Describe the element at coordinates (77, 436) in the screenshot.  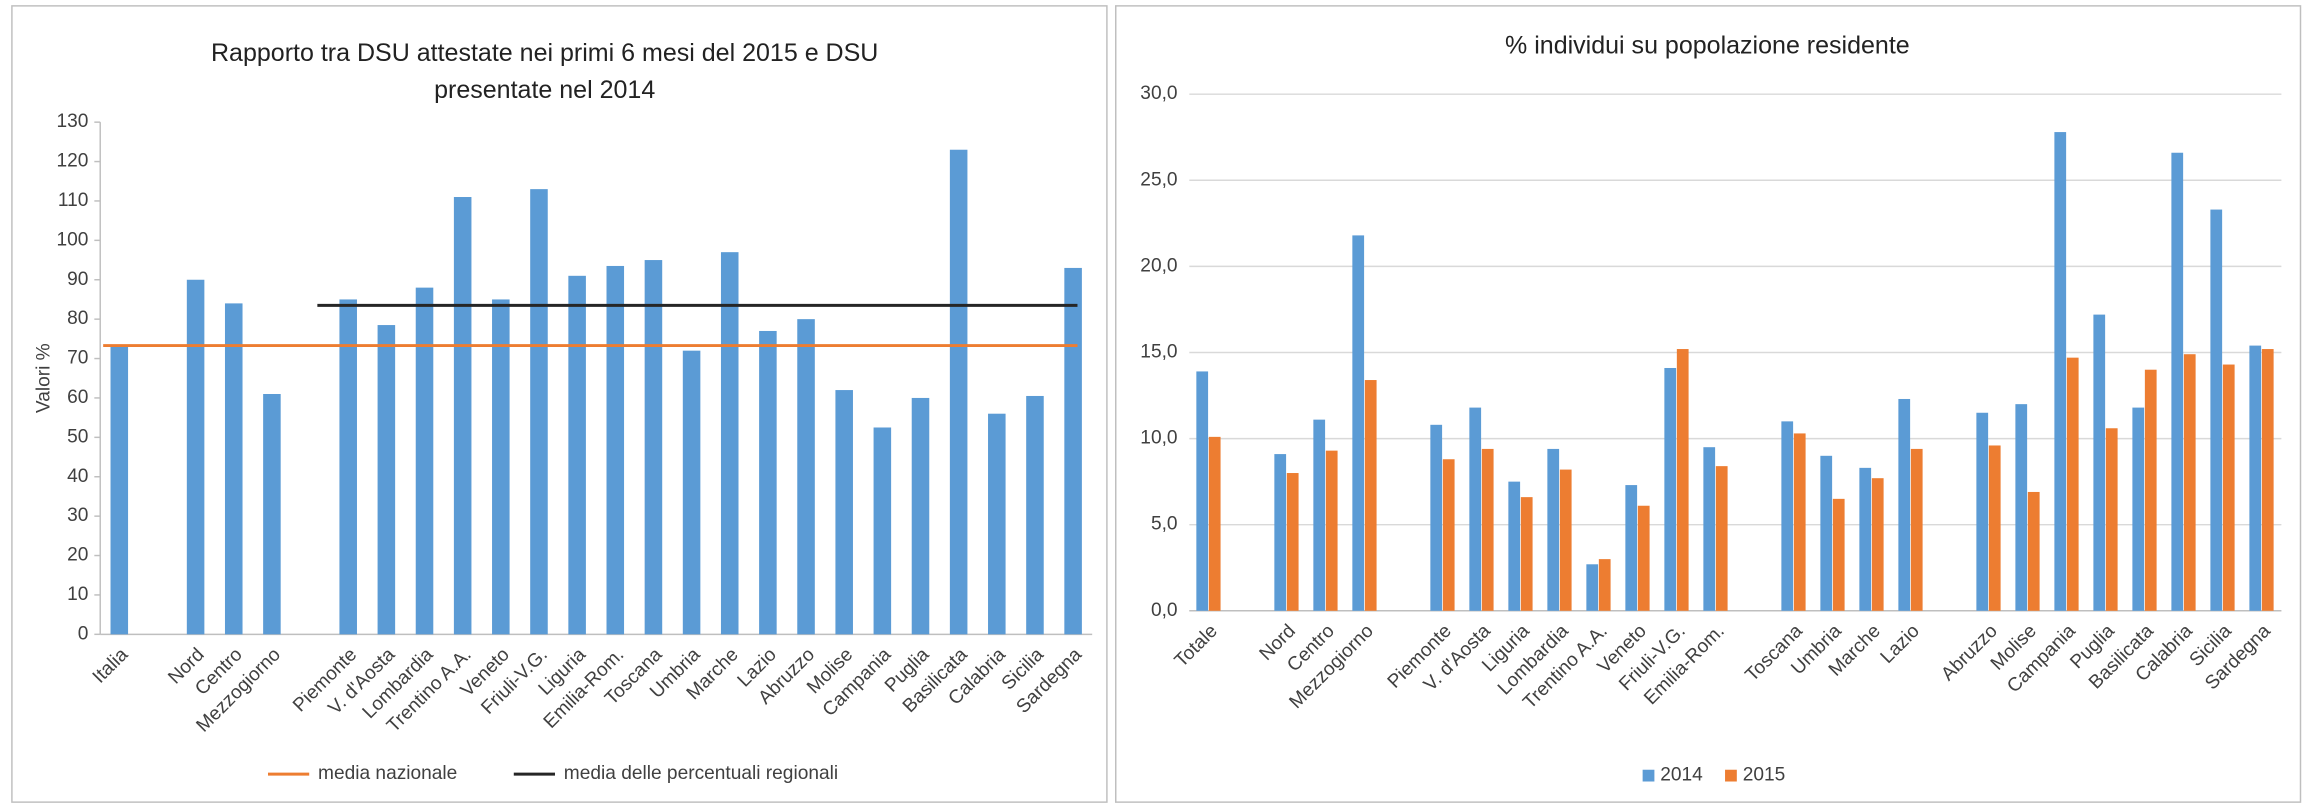
I see `y-tick-label: 50` at that location.